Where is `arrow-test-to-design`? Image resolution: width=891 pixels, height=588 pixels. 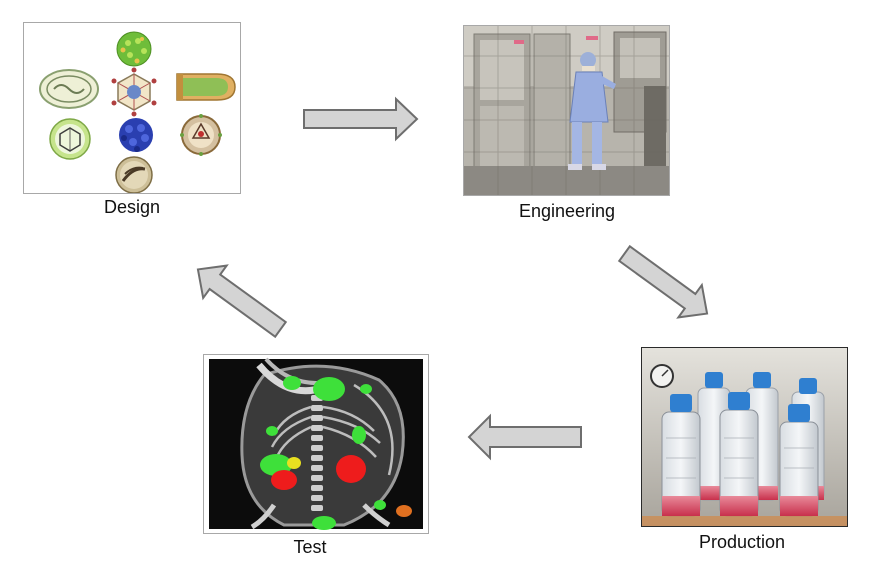
arrow-test-to-design is located at coordinates (242, 301).